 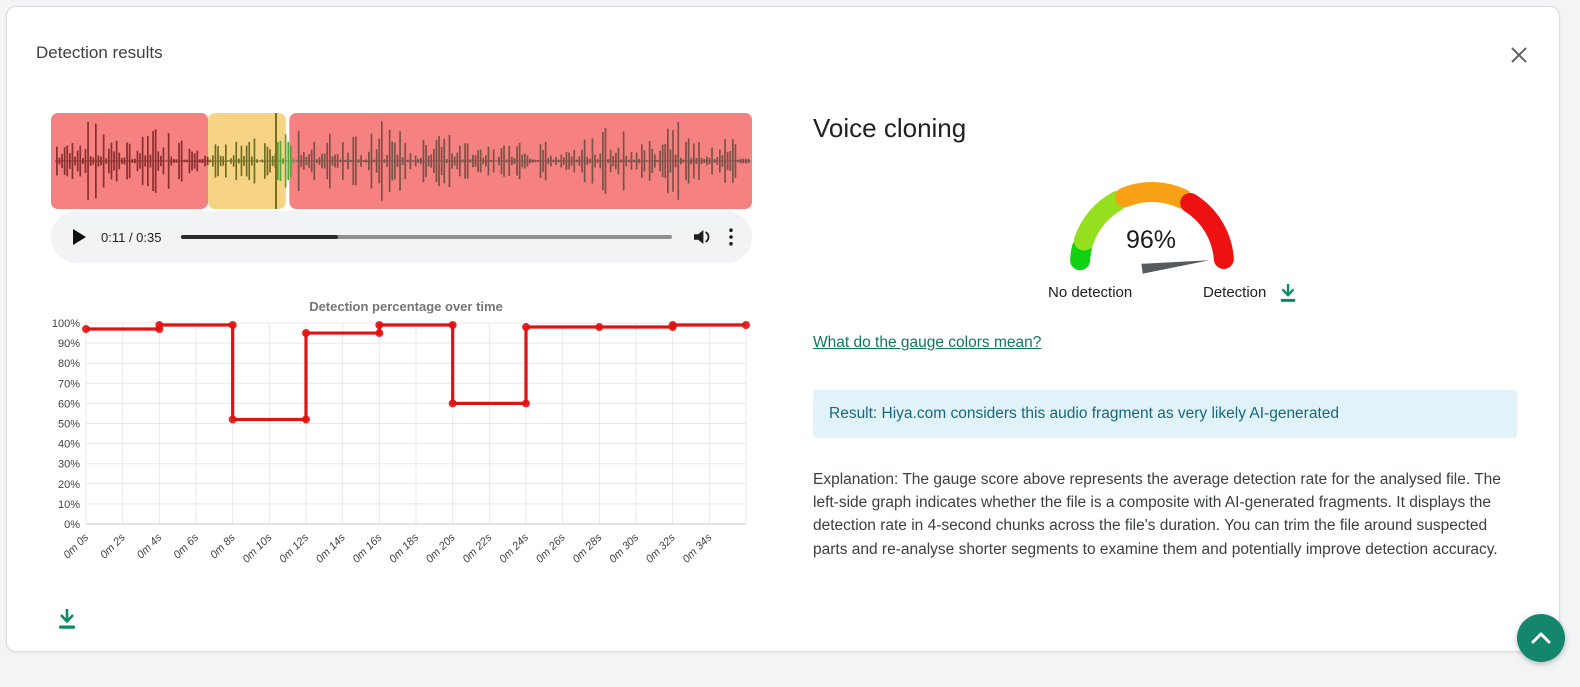 What do you see at coordinates (441, 548) in the screenshot?
I see `svg-text: 0m 20s` at bounding box center [441, 548].